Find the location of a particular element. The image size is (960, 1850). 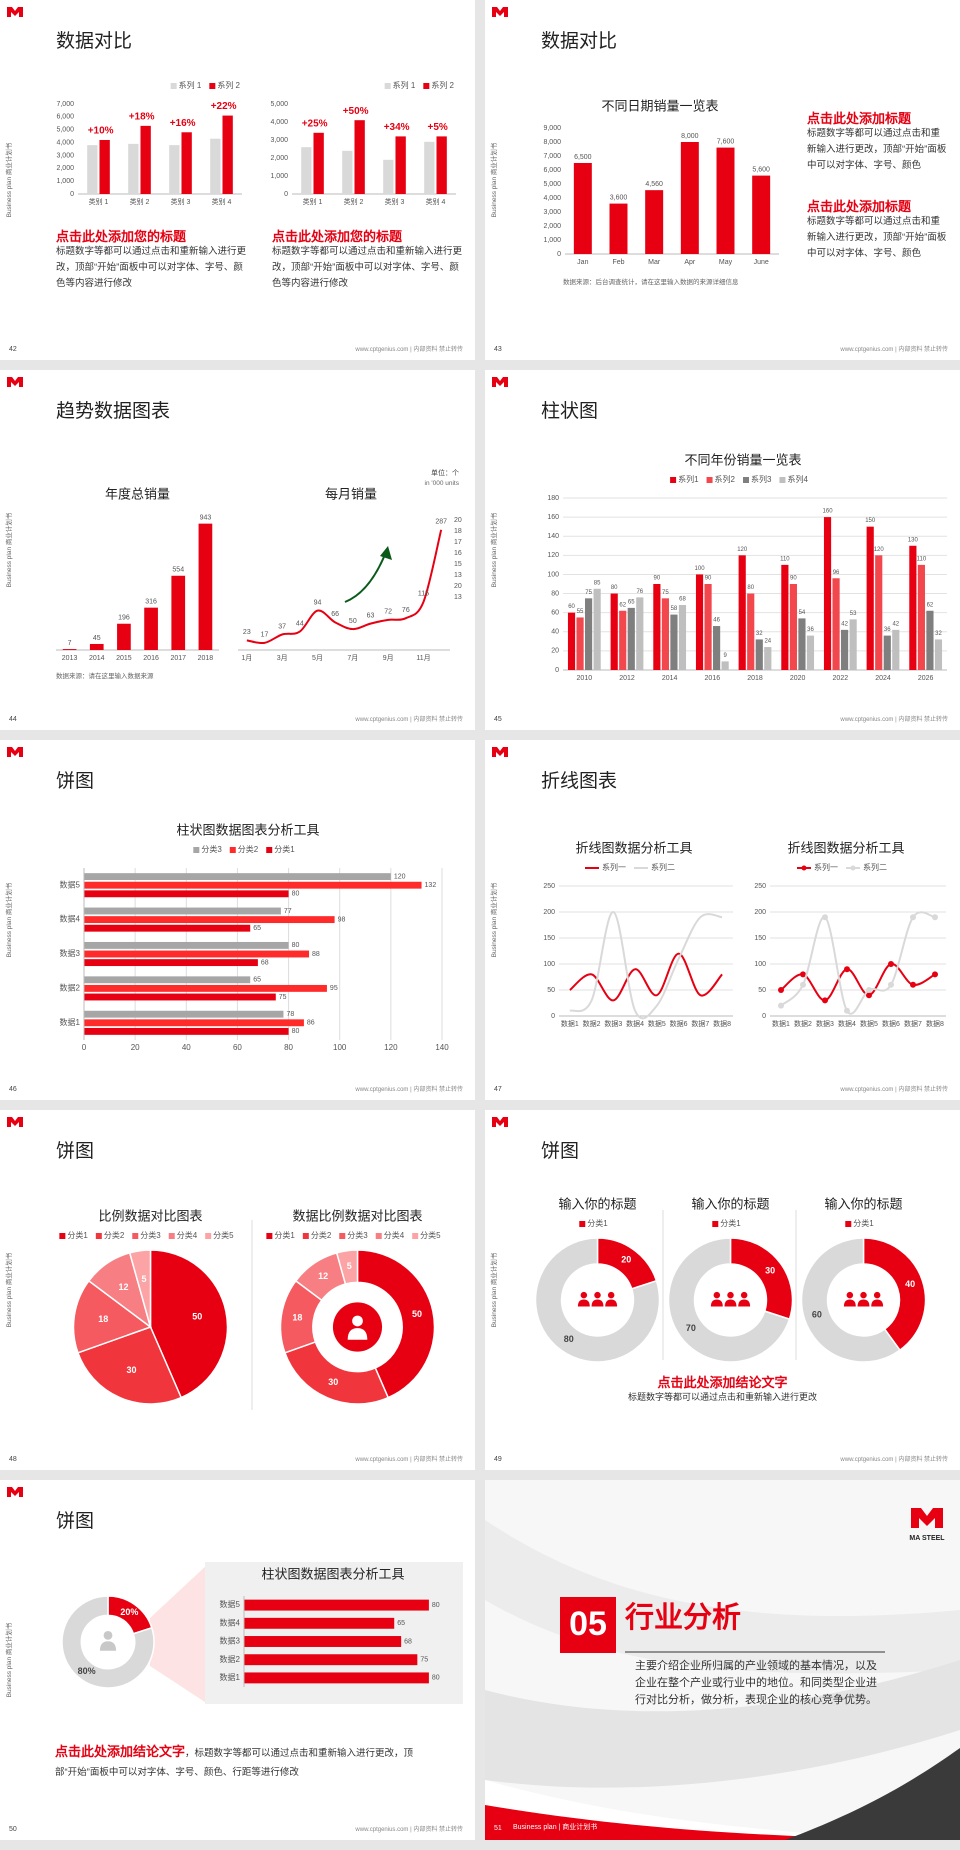

data-label: 80 is located at coordinates (750, 588).